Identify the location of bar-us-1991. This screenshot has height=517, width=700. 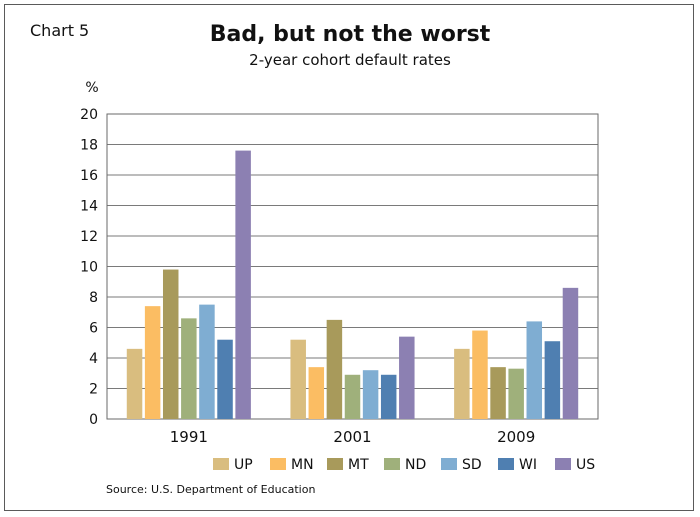
(243, 284).